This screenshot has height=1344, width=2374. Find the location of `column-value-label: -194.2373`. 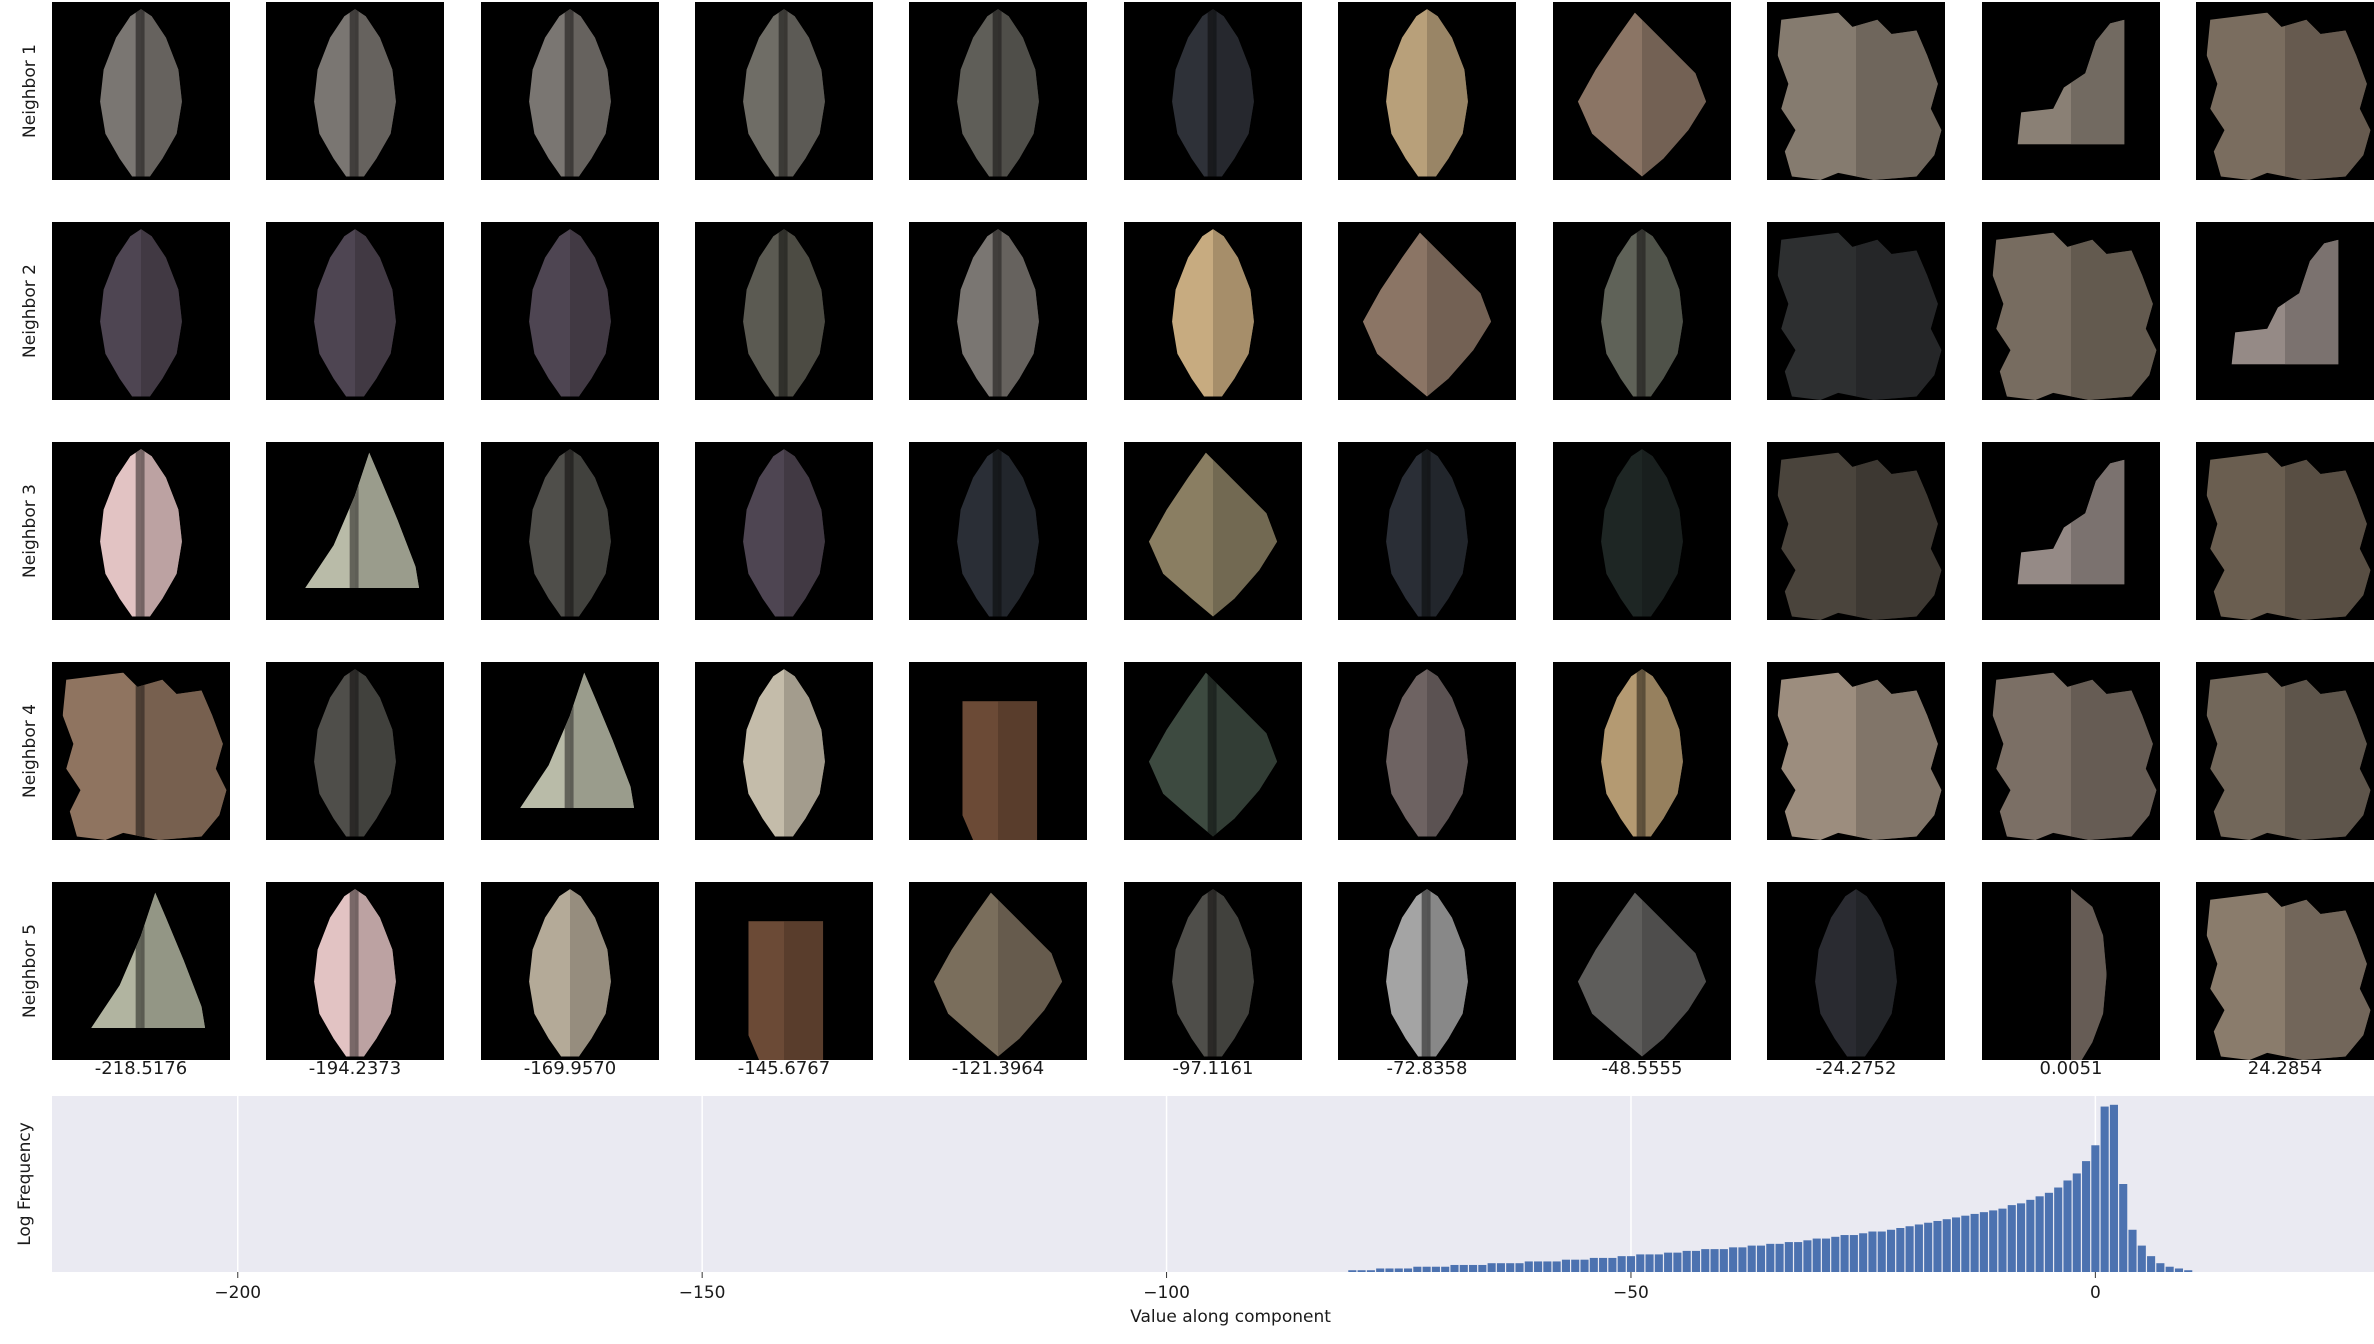

column-value-label: -194.2373 is located at coordinates (355, 1068).